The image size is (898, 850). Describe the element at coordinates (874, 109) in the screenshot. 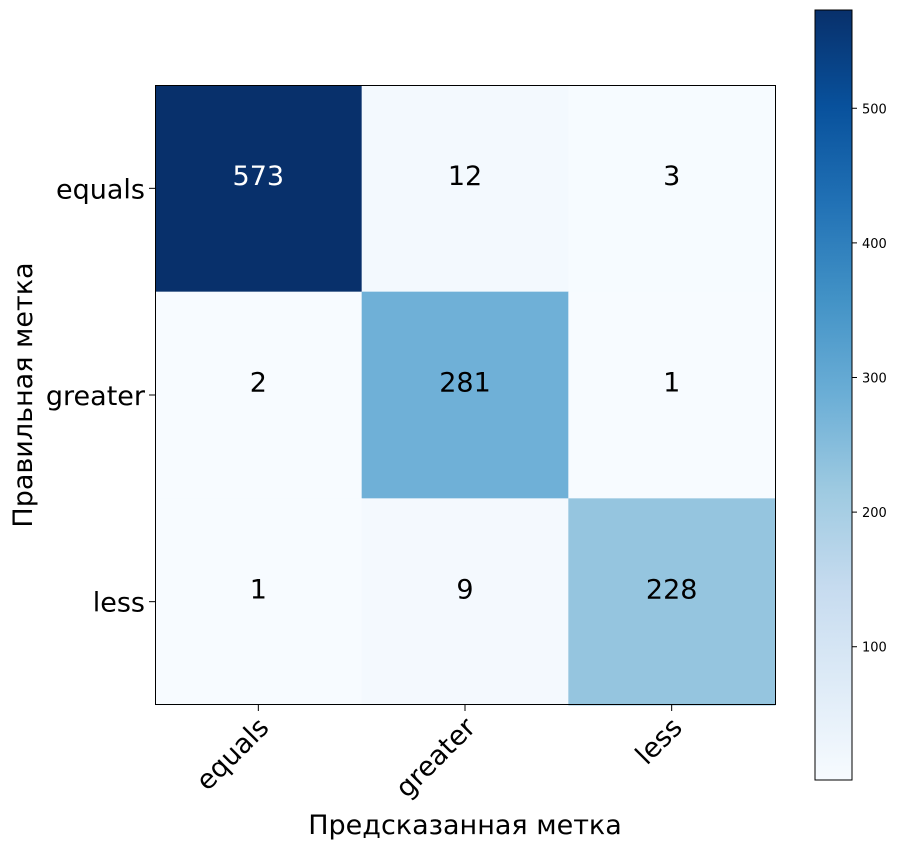

I see `colorbar-tick-label: 500` at that location.